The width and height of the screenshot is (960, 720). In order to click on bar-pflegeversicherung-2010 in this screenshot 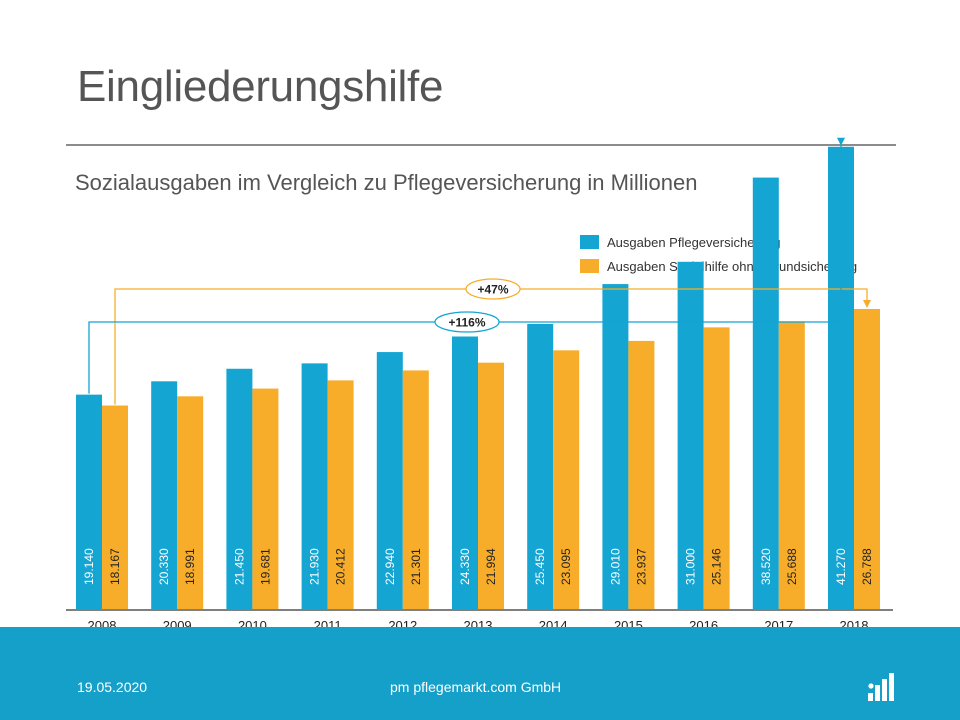, I will do `click(239, 488)`.